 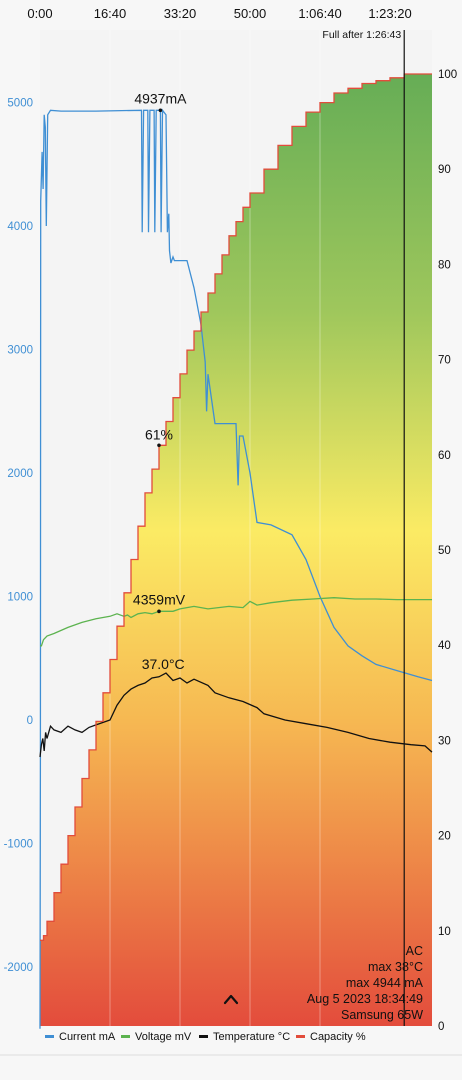 I want to click on right-tick-label: 20, so click(x=444, y=837).